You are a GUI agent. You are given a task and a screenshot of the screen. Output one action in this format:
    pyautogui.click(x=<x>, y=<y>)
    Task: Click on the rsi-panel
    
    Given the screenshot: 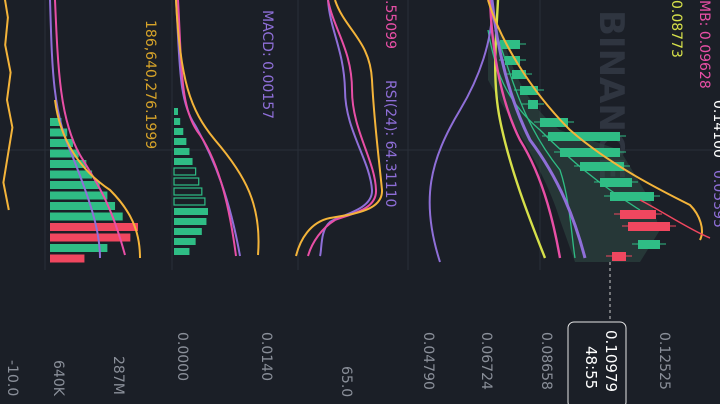 What is the action you would take?
    pyautogui.click(x=339, y=128)
    